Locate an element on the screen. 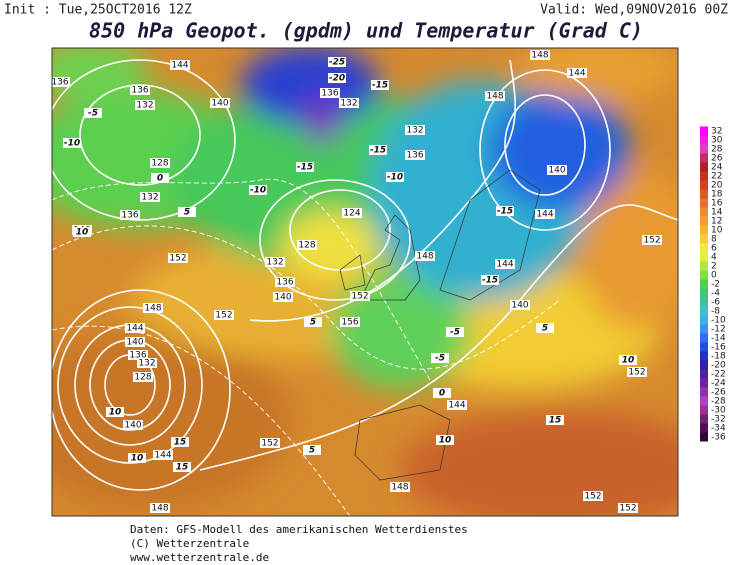  colorbar-label: 10 is located at coordinates (717, 231).